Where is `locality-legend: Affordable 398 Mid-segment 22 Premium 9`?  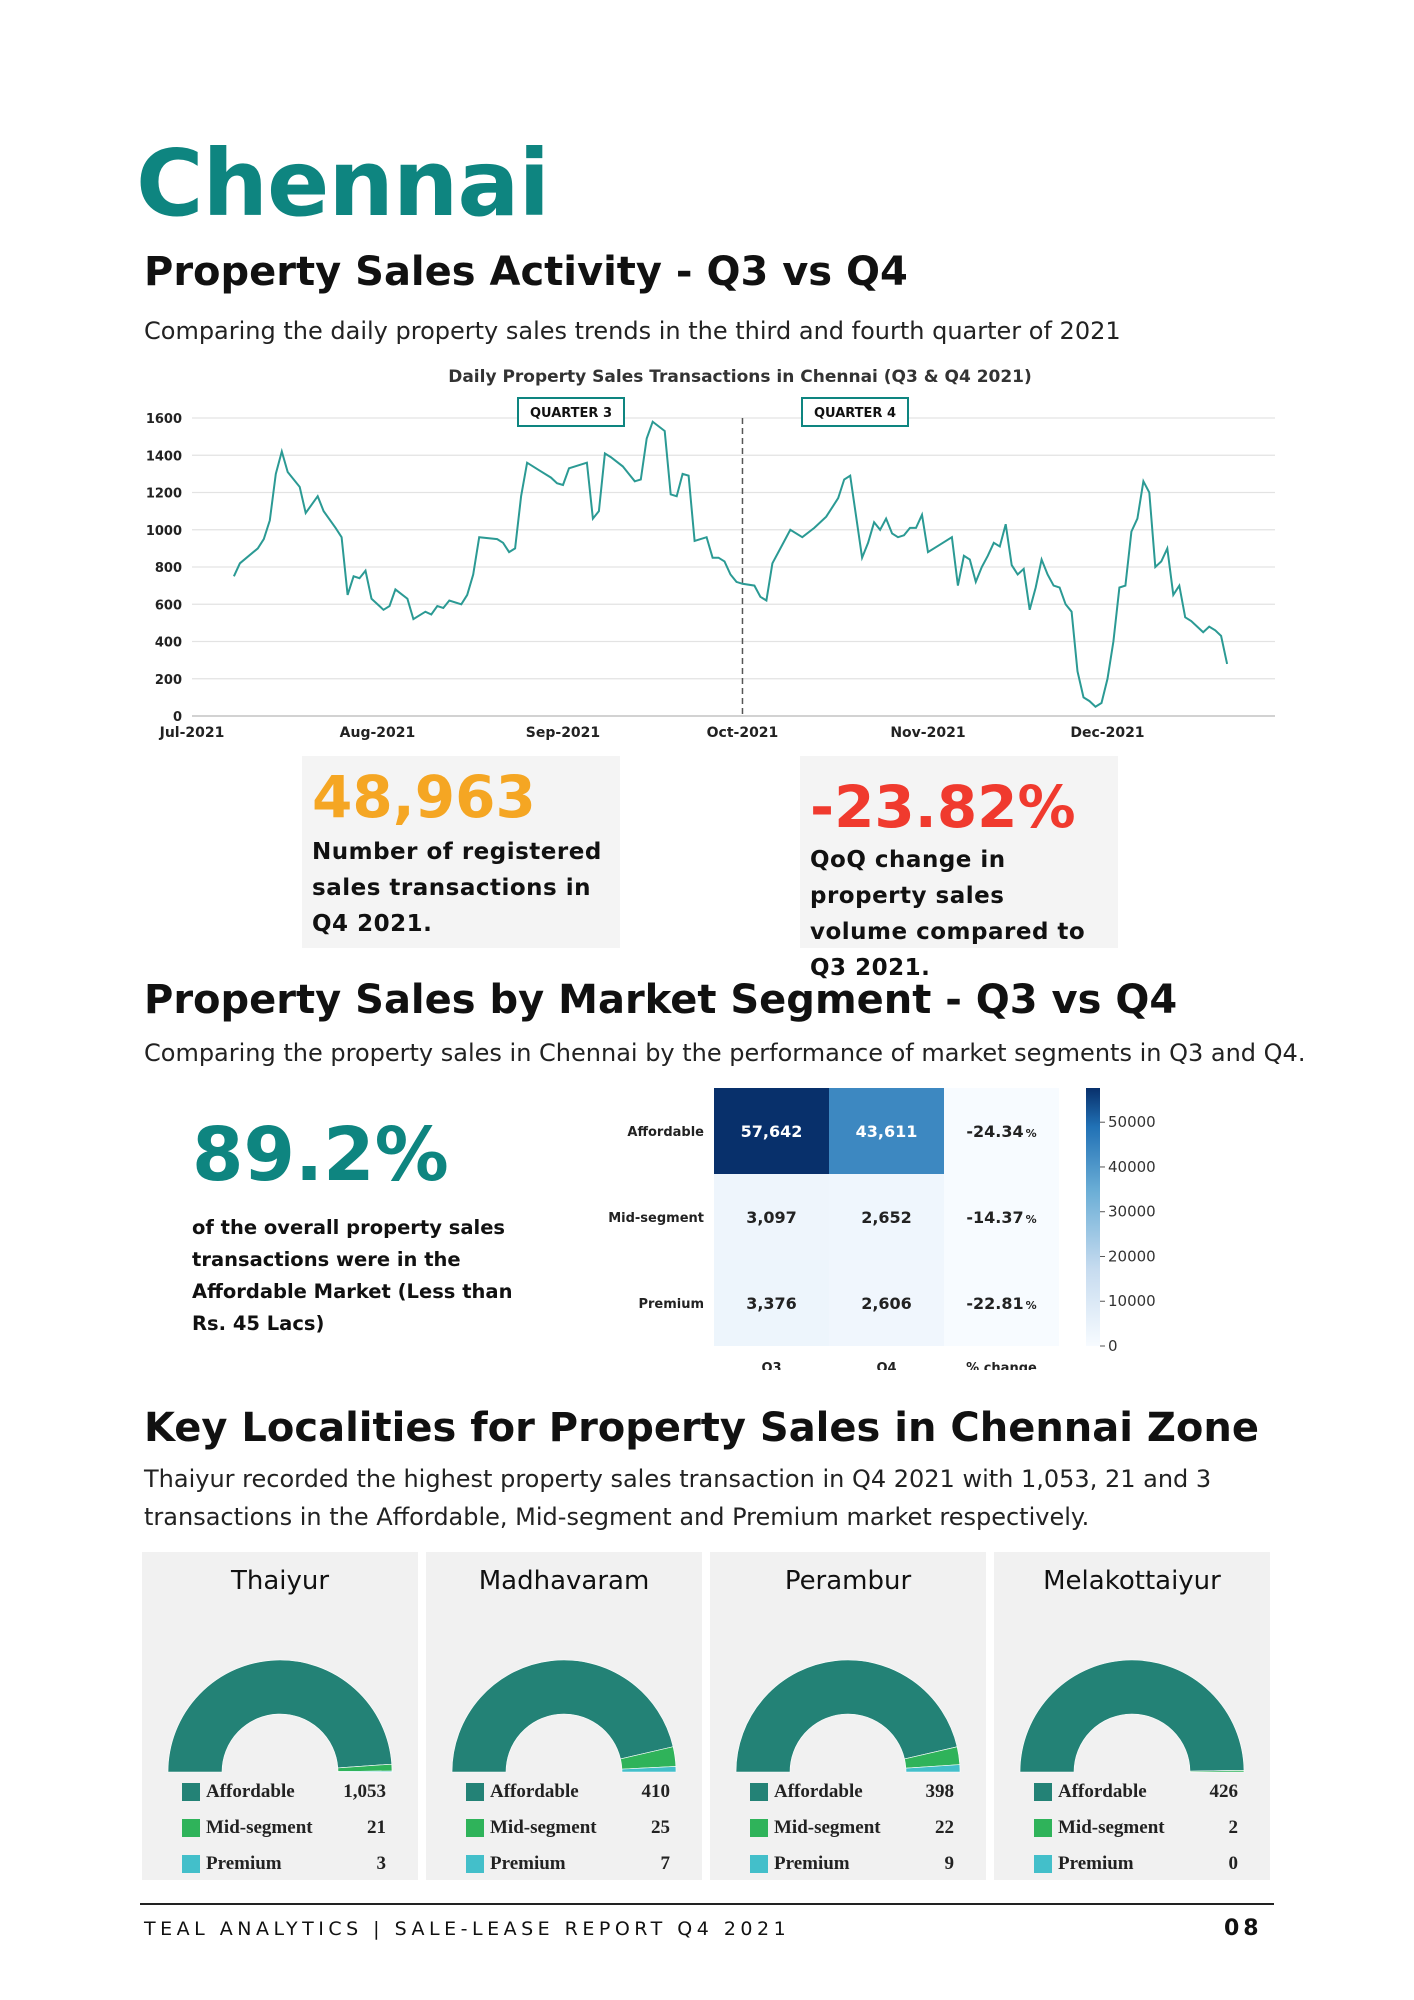 locality-legend: Affordable 398 Mid-segment 22 Premium 9 is located at coordinates (852, 1828).